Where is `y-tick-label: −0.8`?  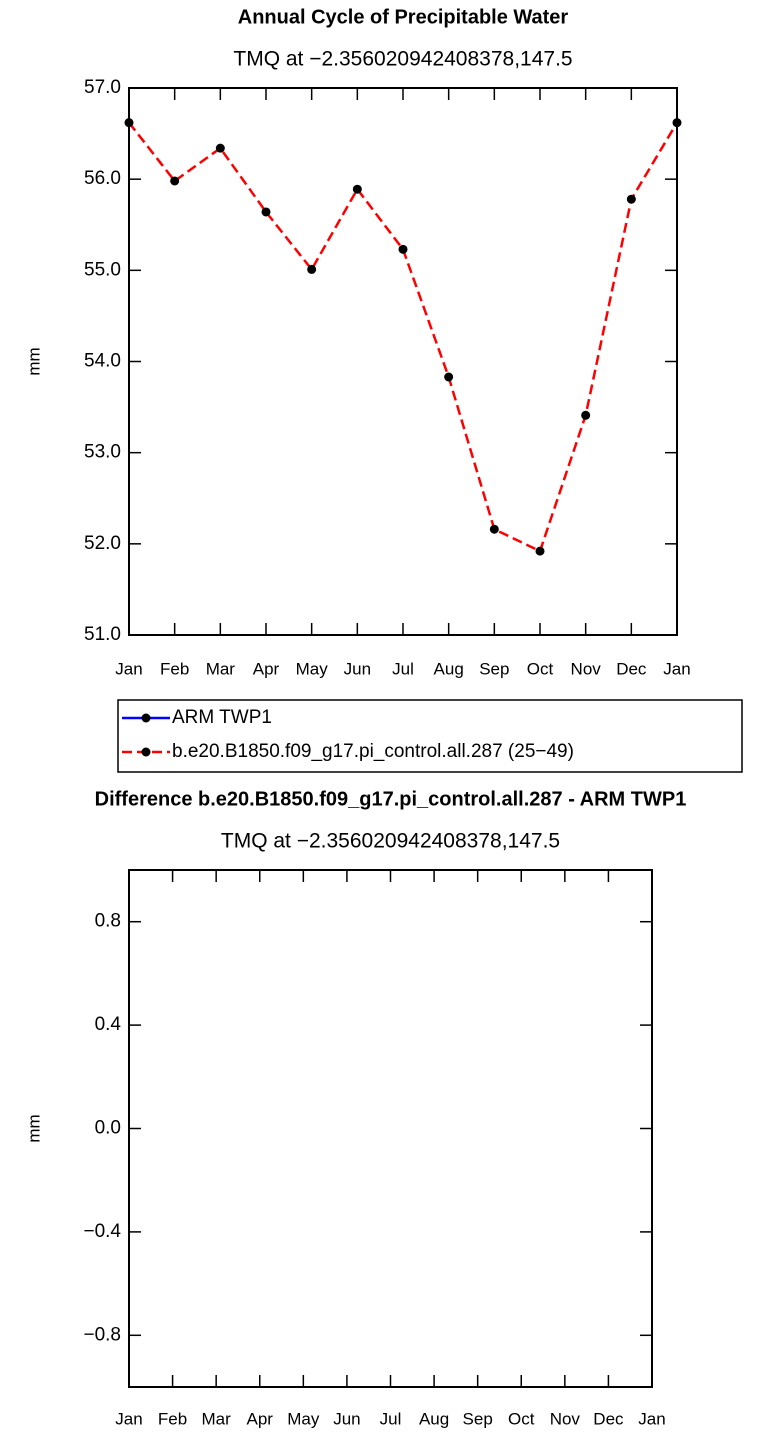
y-tick-label: −0.8 is located at coordinates (102, 1334).